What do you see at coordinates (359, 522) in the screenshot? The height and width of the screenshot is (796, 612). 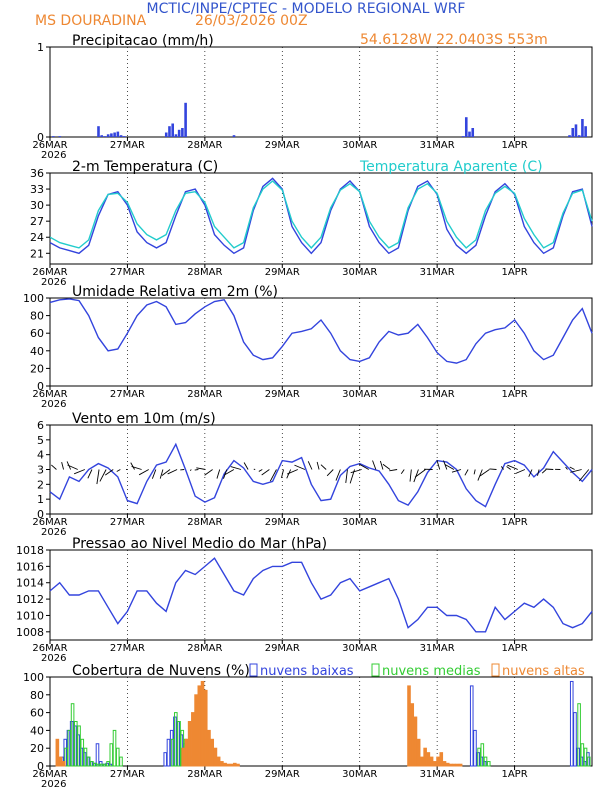 I see `wind-xtick-label: 30MAR` at bounding box center [359, 522].